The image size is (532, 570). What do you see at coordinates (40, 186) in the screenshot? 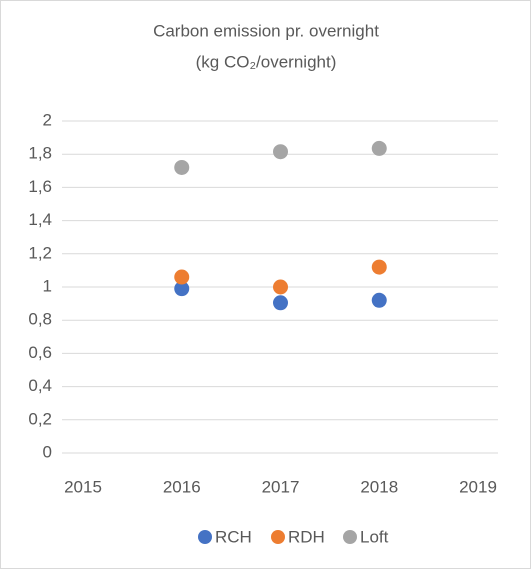
I see `y-tick-label: 1,6` at bounding box center [40, 186].